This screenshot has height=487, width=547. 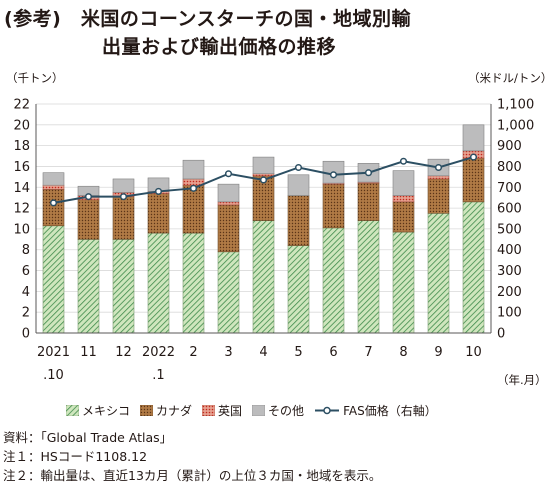 I want to click on left-tick-label: 18, so click(x=21, y=146).